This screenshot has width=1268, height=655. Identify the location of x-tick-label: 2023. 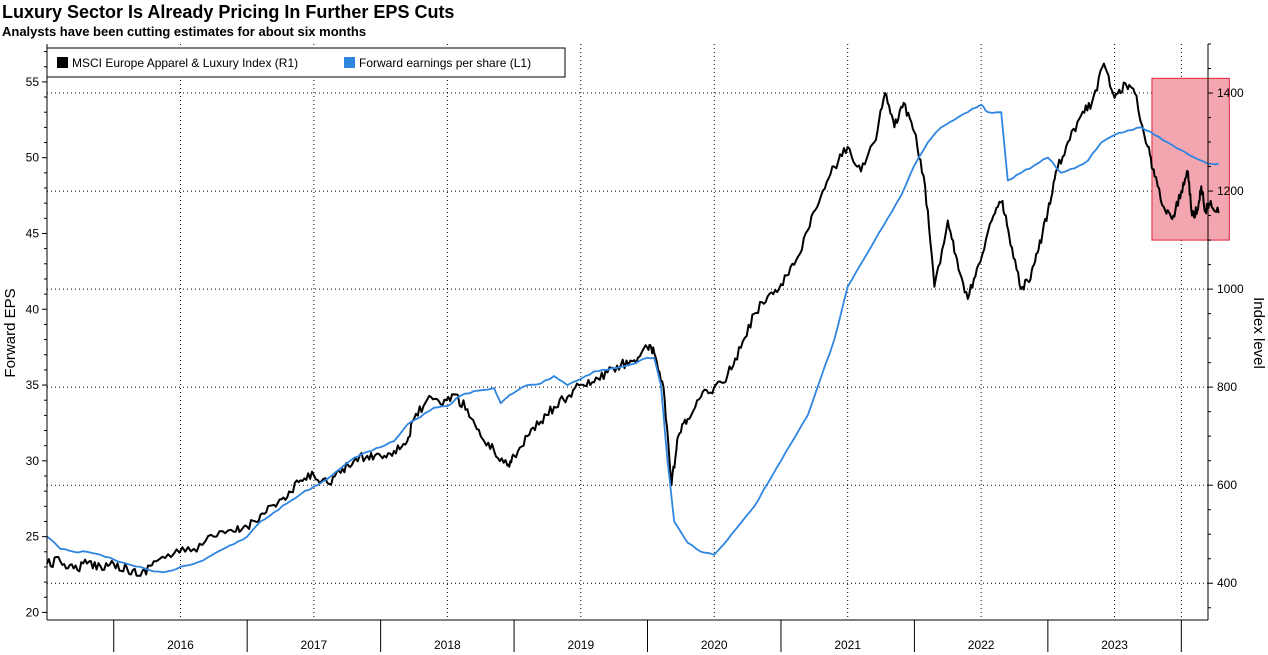
(1114, 645).